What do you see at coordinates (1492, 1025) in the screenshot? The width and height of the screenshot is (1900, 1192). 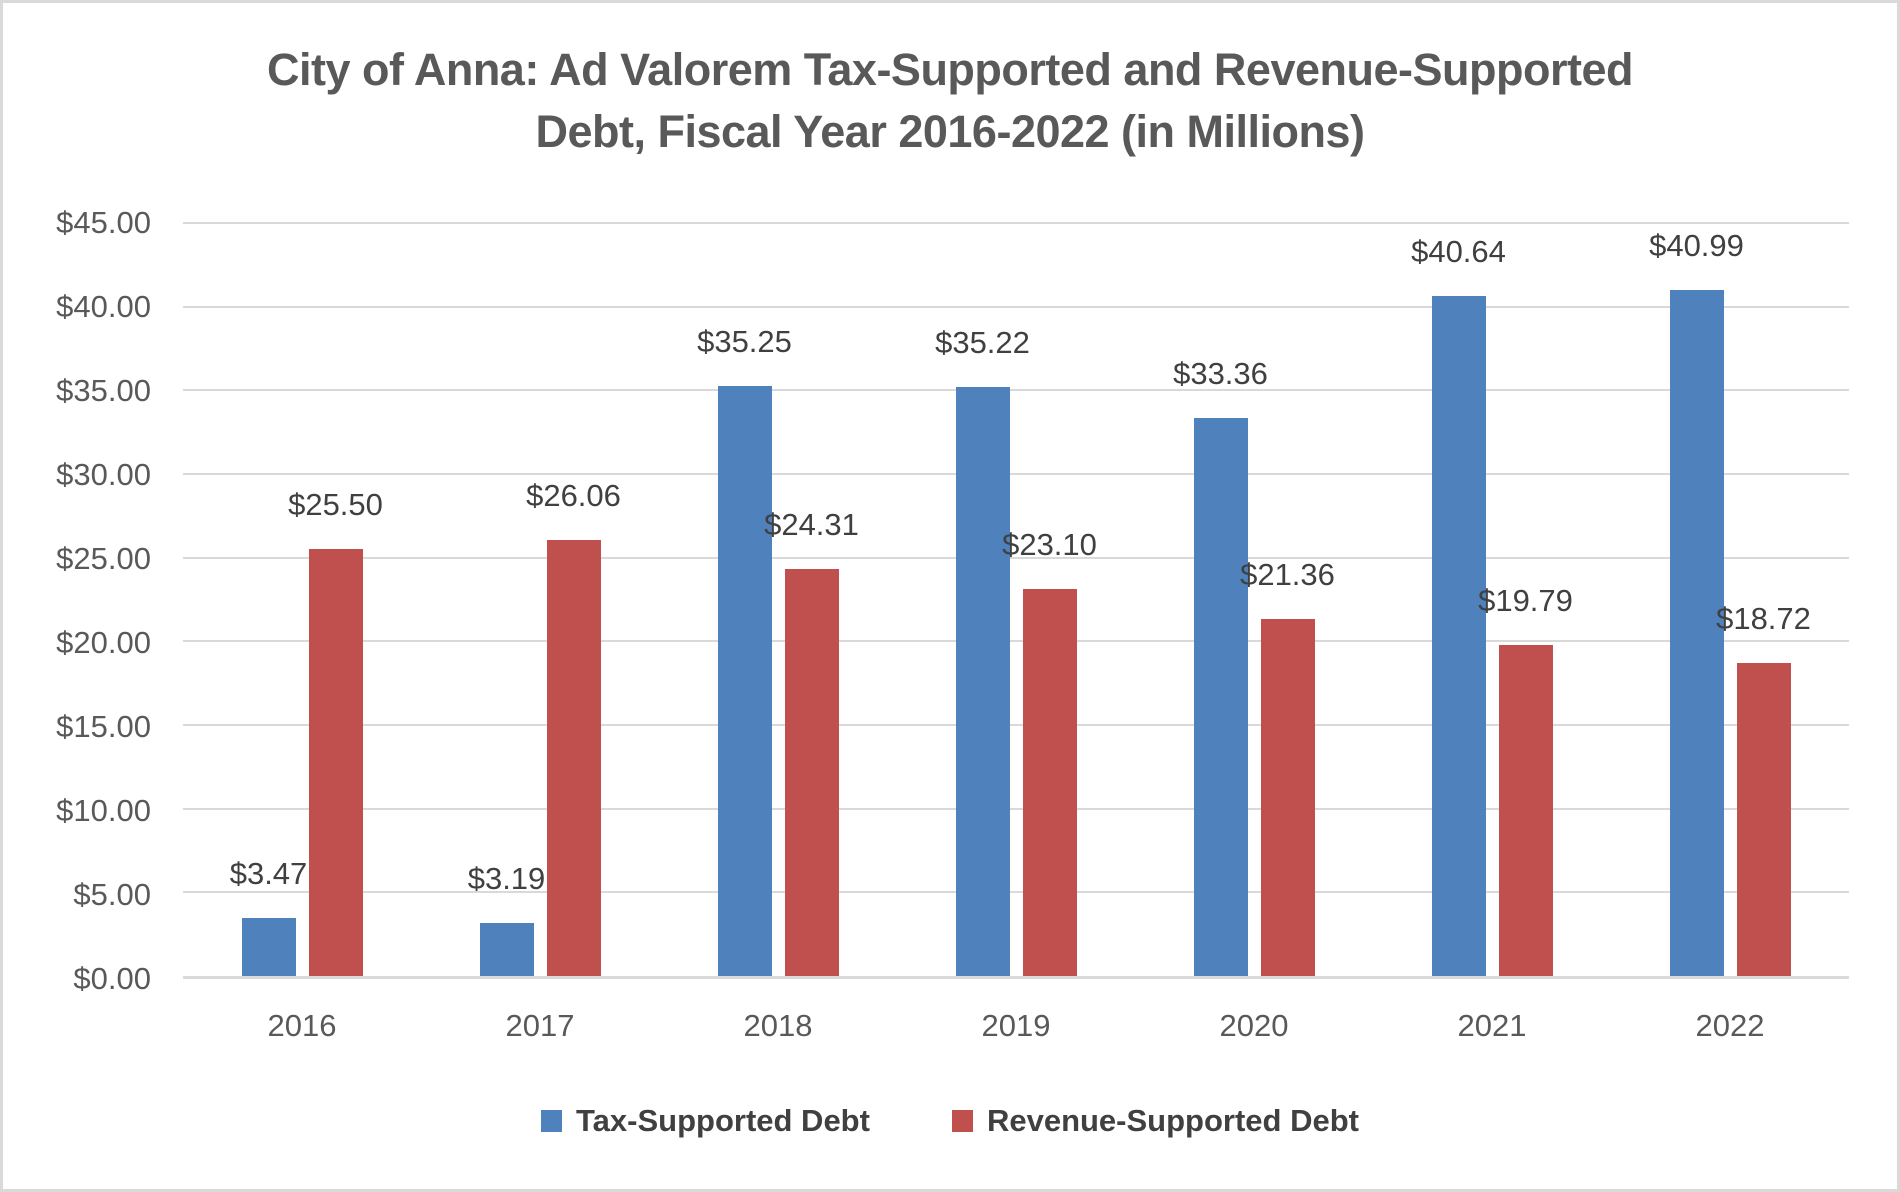 I see `x-tick-label: 2021` at bounding box center [1492, 1025].